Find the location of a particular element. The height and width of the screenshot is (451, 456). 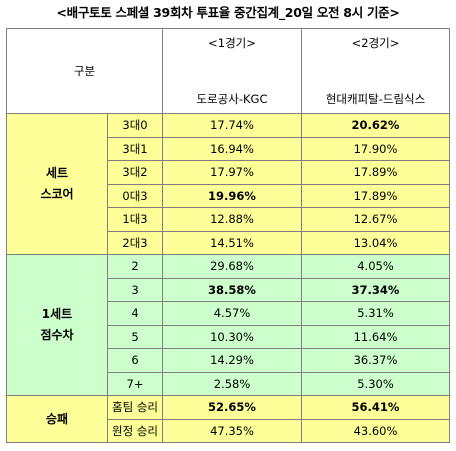

table-row: 5 10.30% 11.64% is located at coordinates (228, 336).